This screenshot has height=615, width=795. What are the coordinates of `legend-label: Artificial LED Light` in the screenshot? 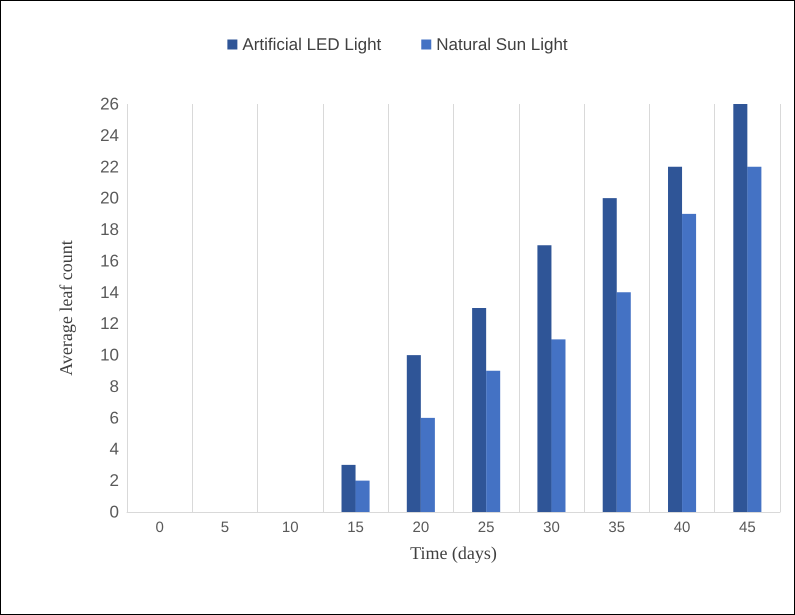 It's located at (312, 44).